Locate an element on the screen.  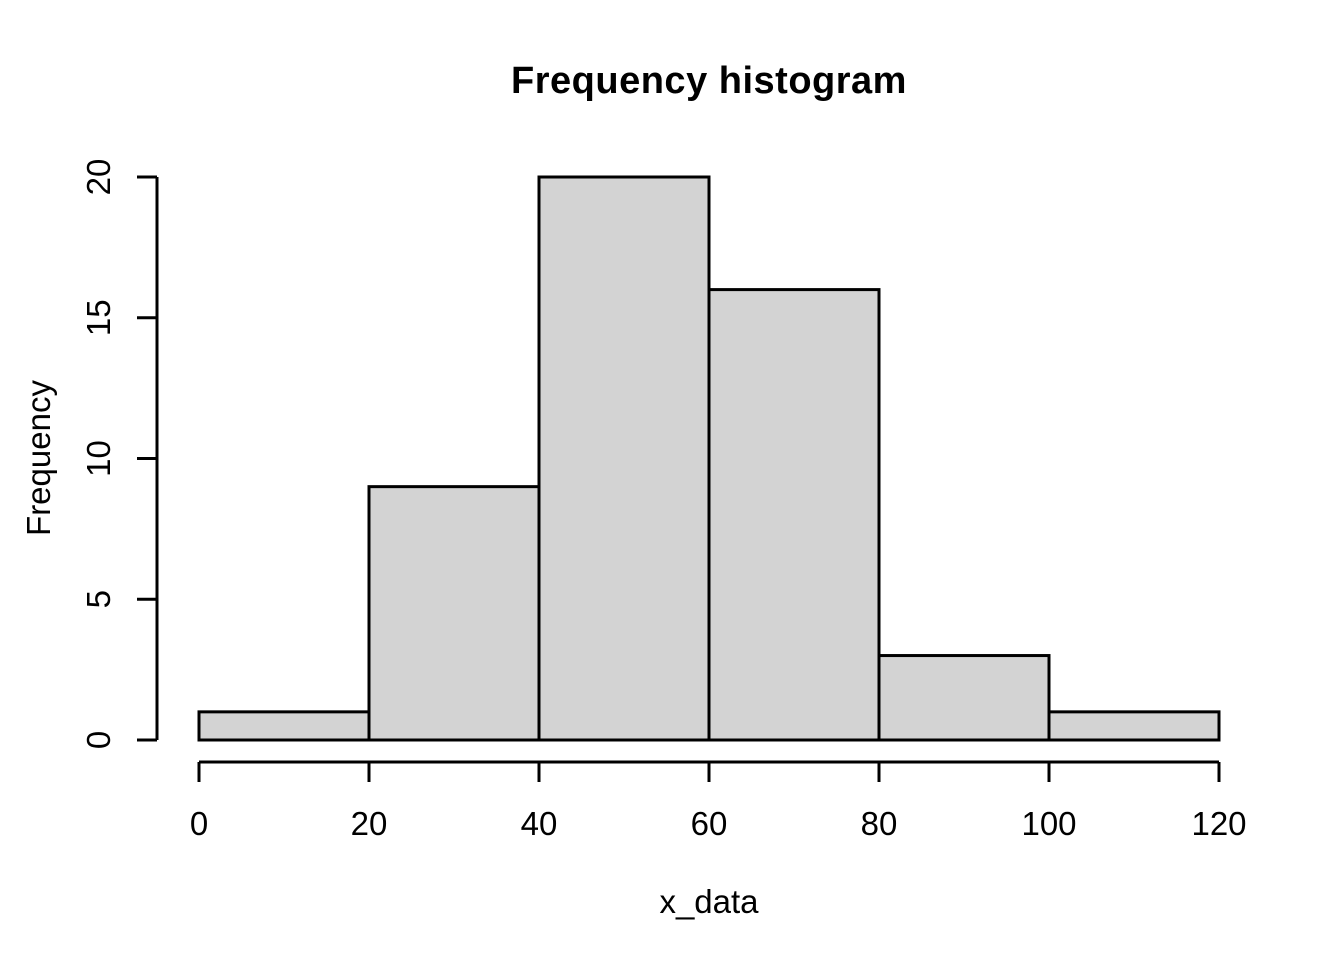
x-tick-label: 80 is located at coordinates (879, 823).